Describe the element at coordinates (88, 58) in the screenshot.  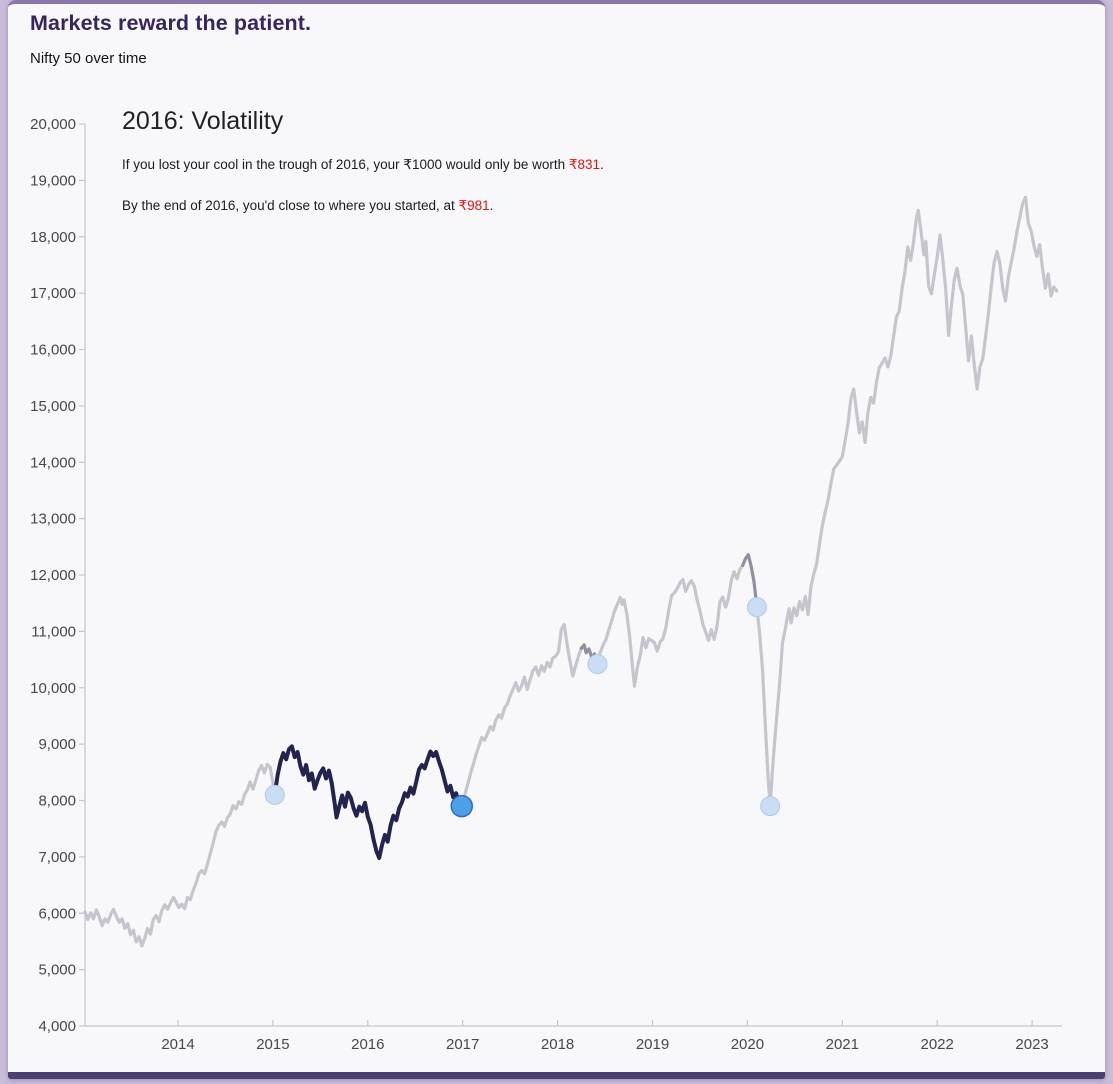
I see `page-subtitle: Nifty 50 over time` at that location.